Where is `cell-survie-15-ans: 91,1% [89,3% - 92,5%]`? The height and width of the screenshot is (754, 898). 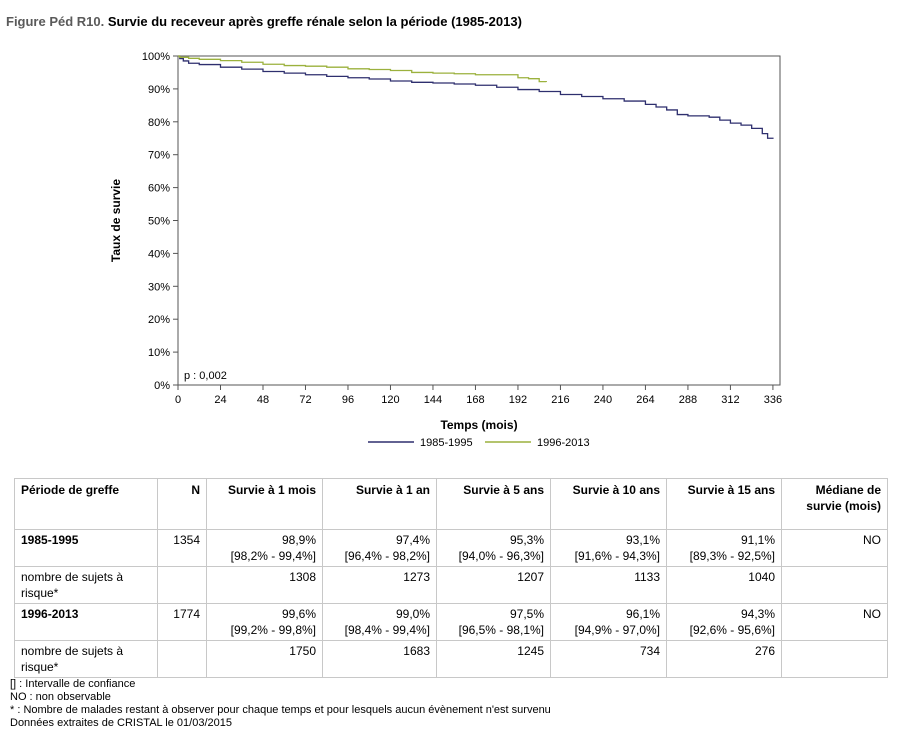 cell-survie-15-ans: 91,1% [89,3% - 92,5%] is located at coordinates (724, 548).